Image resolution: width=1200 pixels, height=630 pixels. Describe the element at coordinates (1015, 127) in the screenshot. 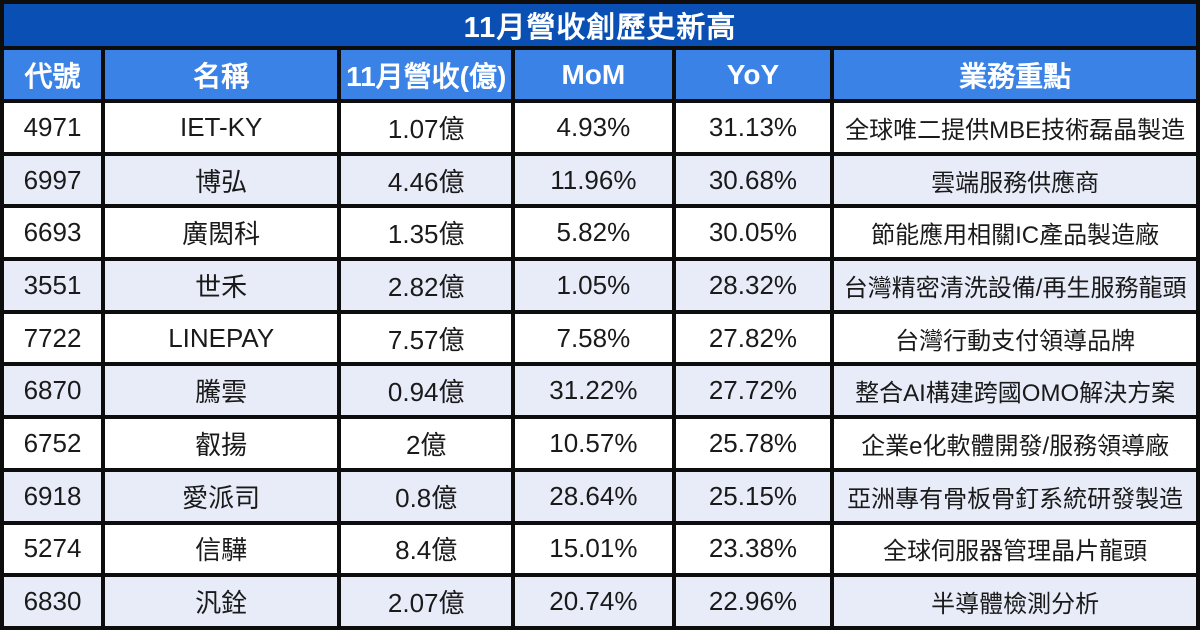

I see `cell-business-focus: 全球唯二提供MBE技術磊晶製造` at that location.